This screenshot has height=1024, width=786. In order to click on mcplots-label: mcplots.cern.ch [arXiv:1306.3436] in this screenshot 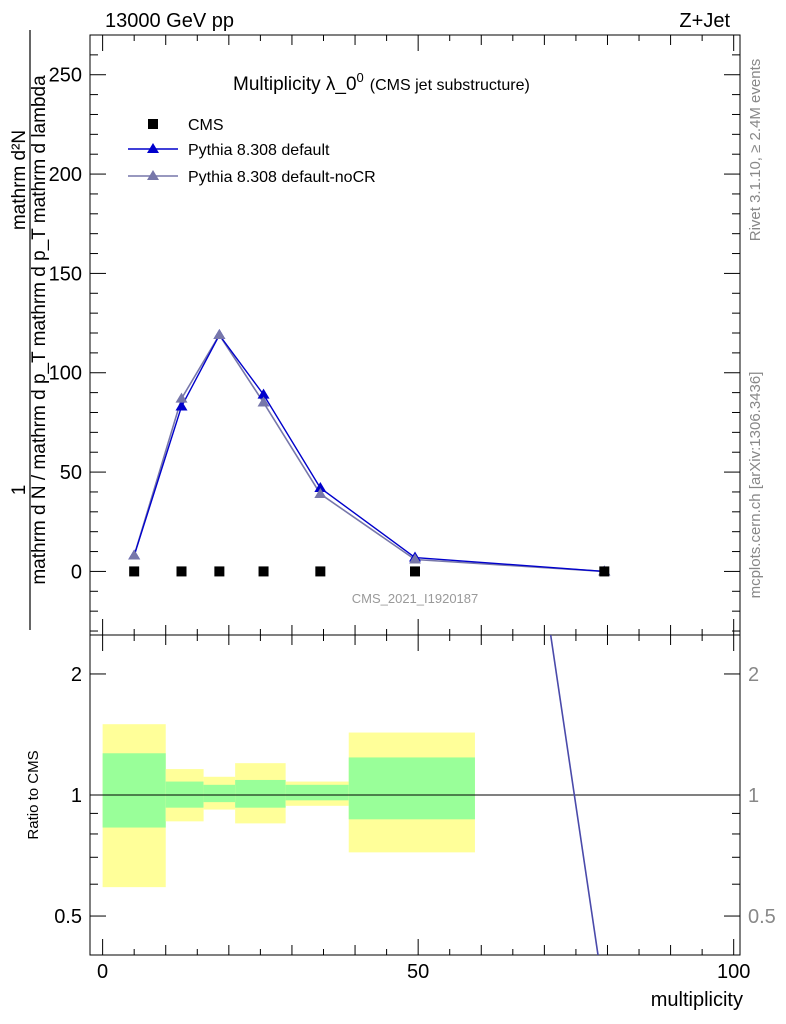, I will do `click(755, 485)`.